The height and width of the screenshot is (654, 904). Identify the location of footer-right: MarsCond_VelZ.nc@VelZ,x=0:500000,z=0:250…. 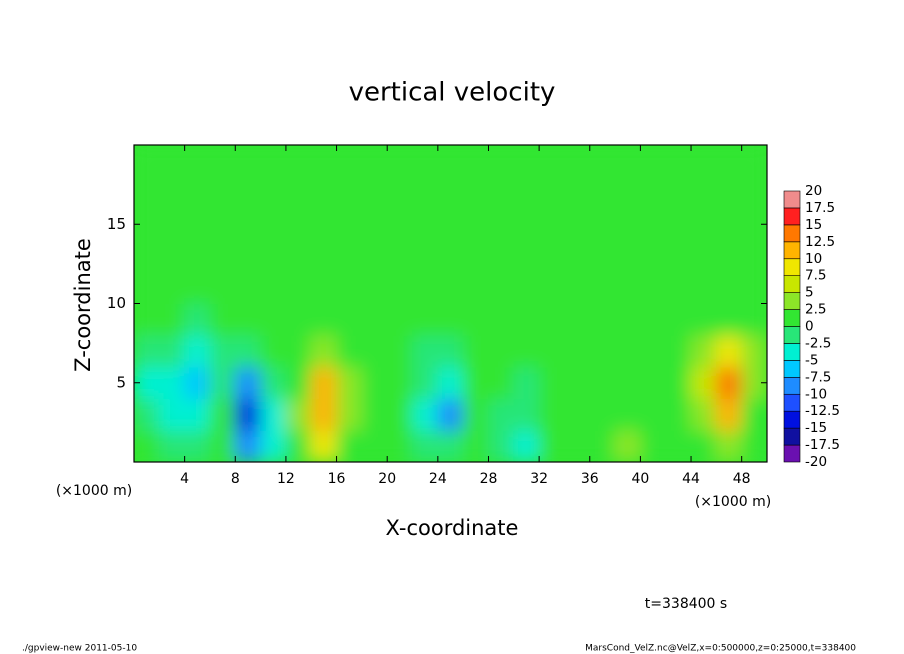
(720, 649).